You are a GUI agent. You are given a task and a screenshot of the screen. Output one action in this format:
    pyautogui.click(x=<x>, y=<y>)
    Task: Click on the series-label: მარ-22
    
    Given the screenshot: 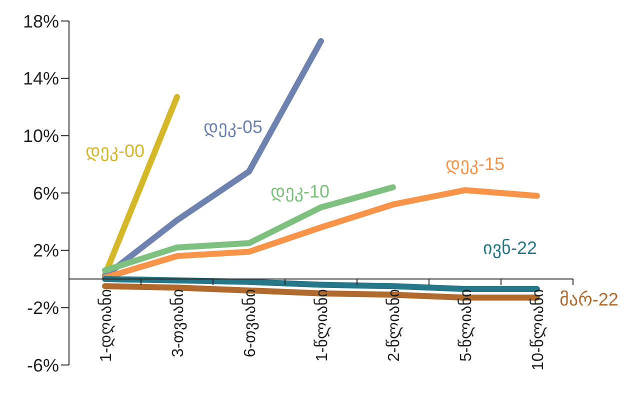 What is the action you would take?
    pyautogui.click(x=589, y=300)
    